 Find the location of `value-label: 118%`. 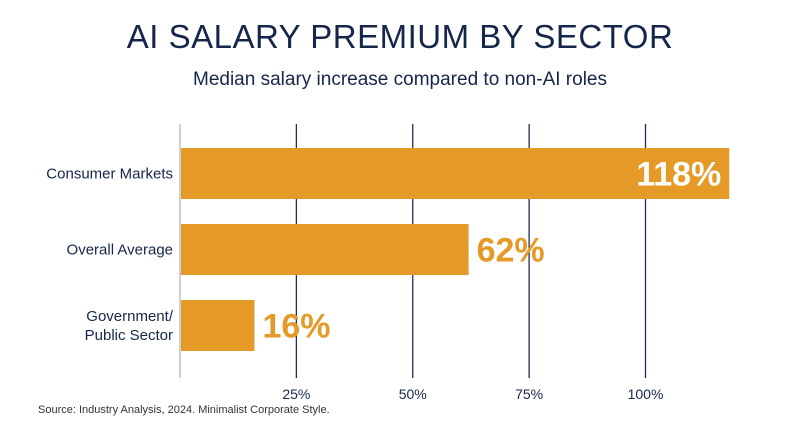

value-label: 118% is located at coordinates (678, 175).